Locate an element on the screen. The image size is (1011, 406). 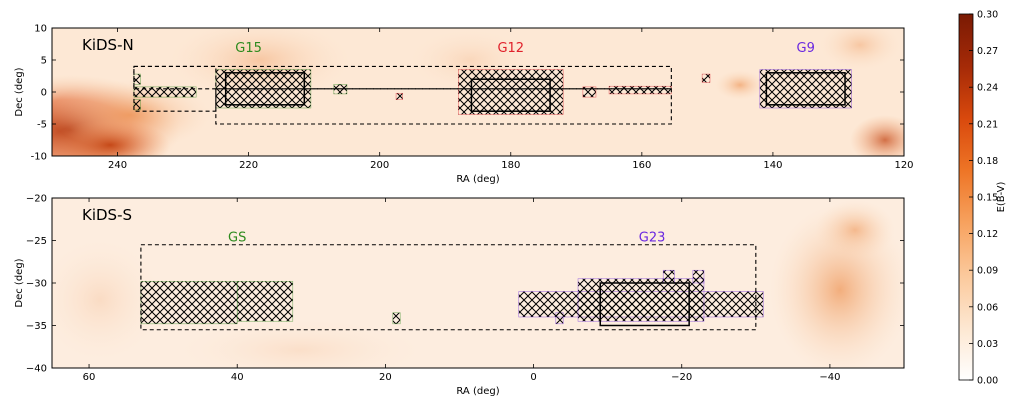
colorbar-tick-label: 0.24 is located at coordinates (987, 88).